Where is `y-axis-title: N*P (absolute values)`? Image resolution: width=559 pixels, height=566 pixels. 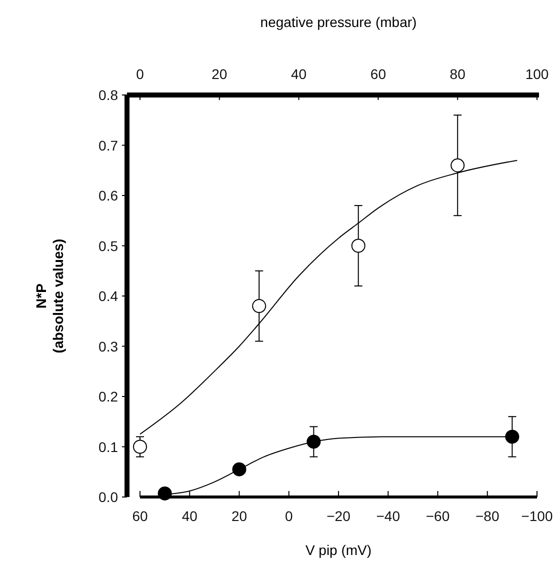 y-axis-title: N*P (absolute values) is located at coordinates (49, 296).